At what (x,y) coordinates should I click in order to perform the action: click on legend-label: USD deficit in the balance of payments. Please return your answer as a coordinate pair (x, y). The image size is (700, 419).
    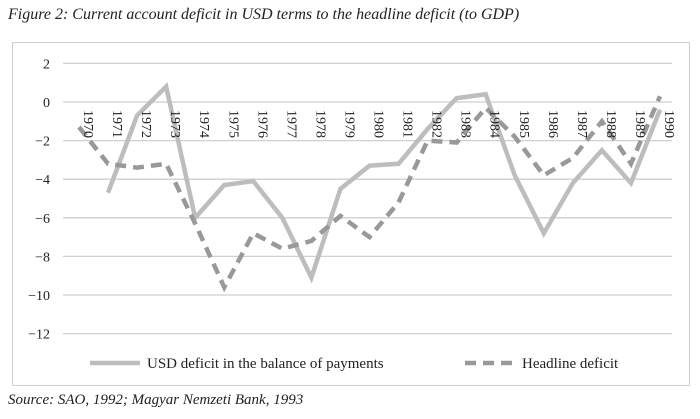
    Looking at the image, I should click on (265, 364).